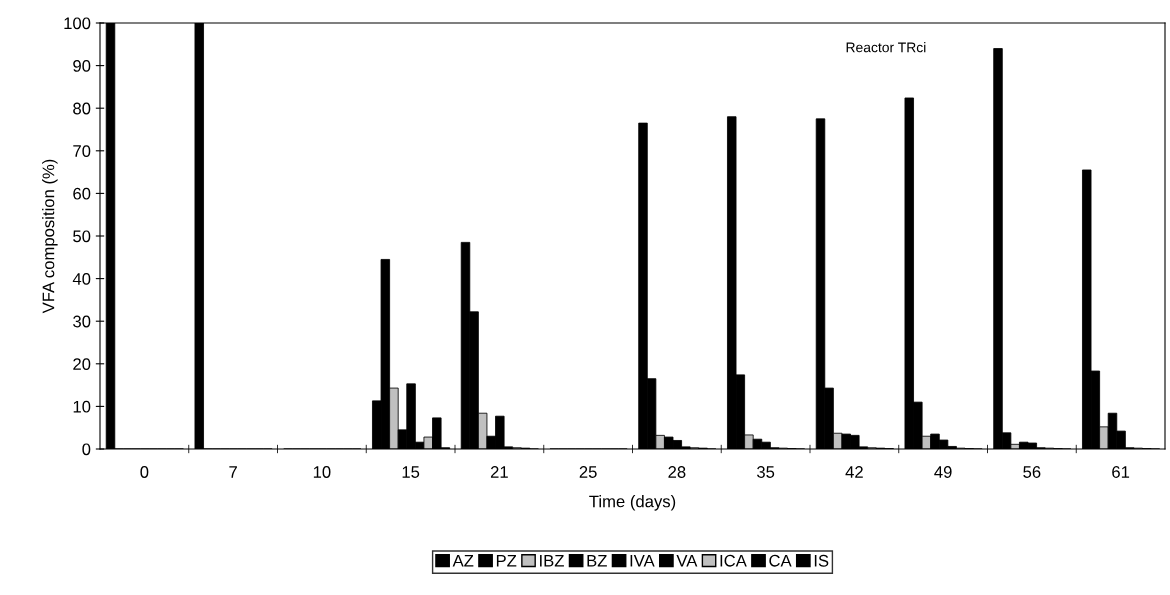 The width and height of the screenshot is (1170, 595). What do you see at coordinates (82, 151) in the screenshot?
I see `y-tick-label: 70` at bounding box center [82, 151].